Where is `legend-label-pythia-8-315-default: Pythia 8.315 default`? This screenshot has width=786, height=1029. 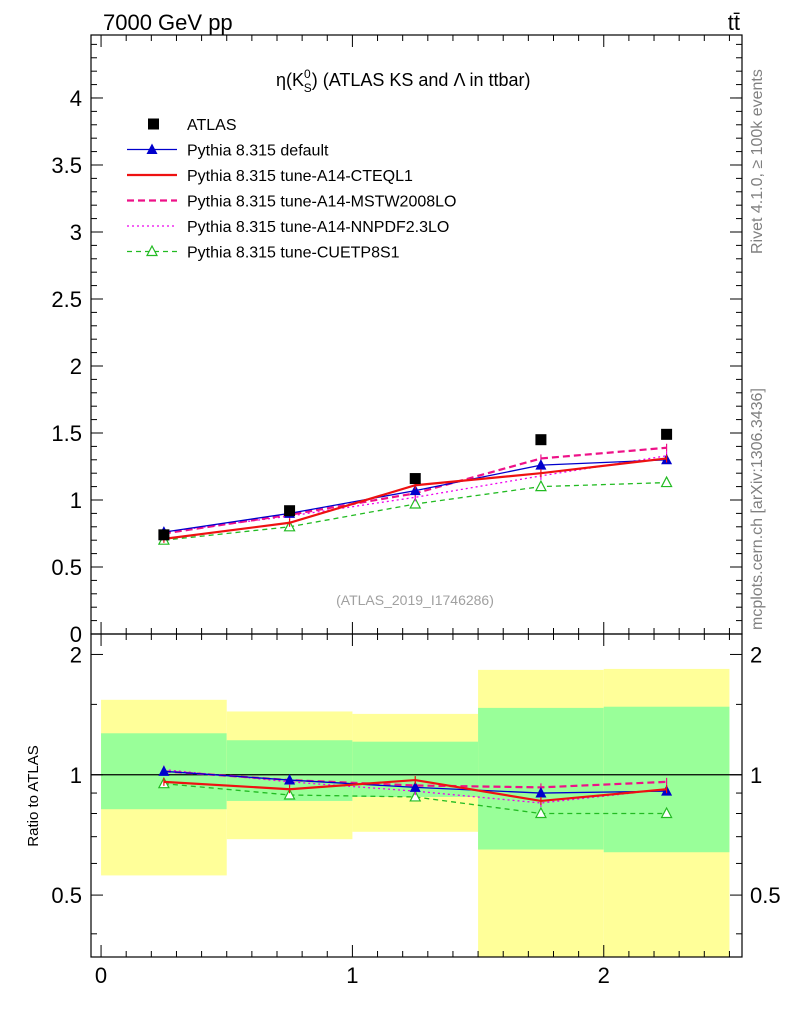
legend-label-pythia-8-315-default: Pythia 8.315 default is located at coordinates (258, 151).